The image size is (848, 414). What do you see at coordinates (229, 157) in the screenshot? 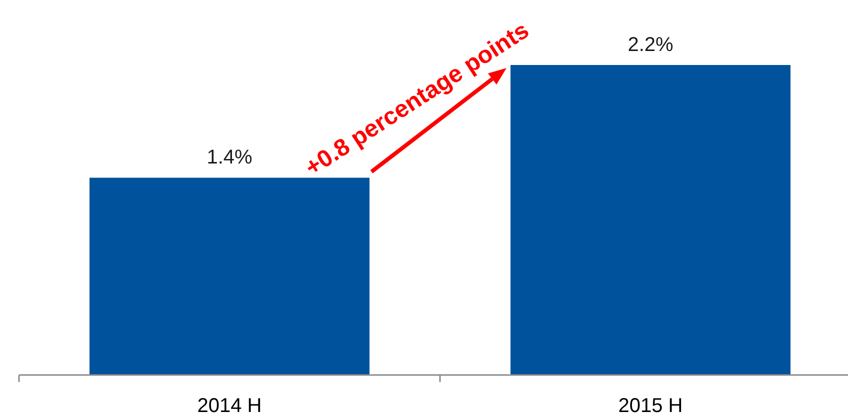
I see `data-label: 1.4%` at bounding box center [229, 157].